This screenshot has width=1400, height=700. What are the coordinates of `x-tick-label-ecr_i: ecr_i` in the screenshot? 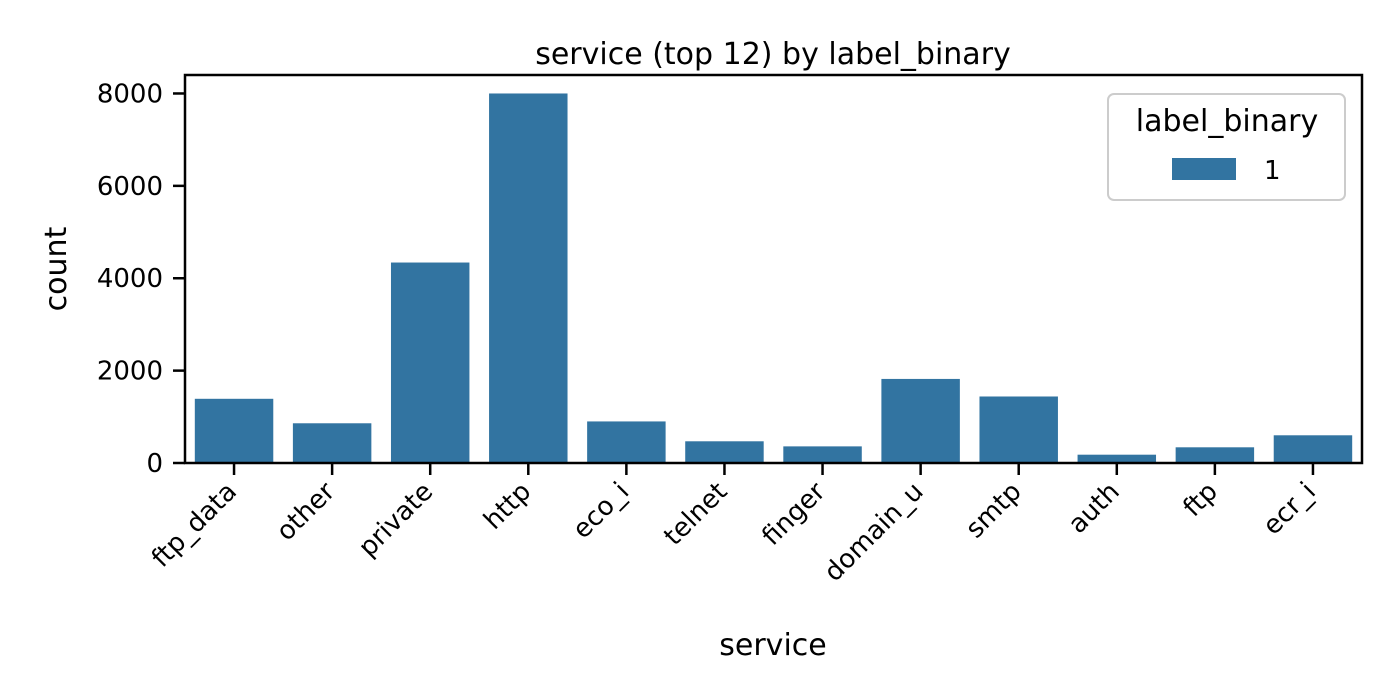 It's located at (1289, 509).